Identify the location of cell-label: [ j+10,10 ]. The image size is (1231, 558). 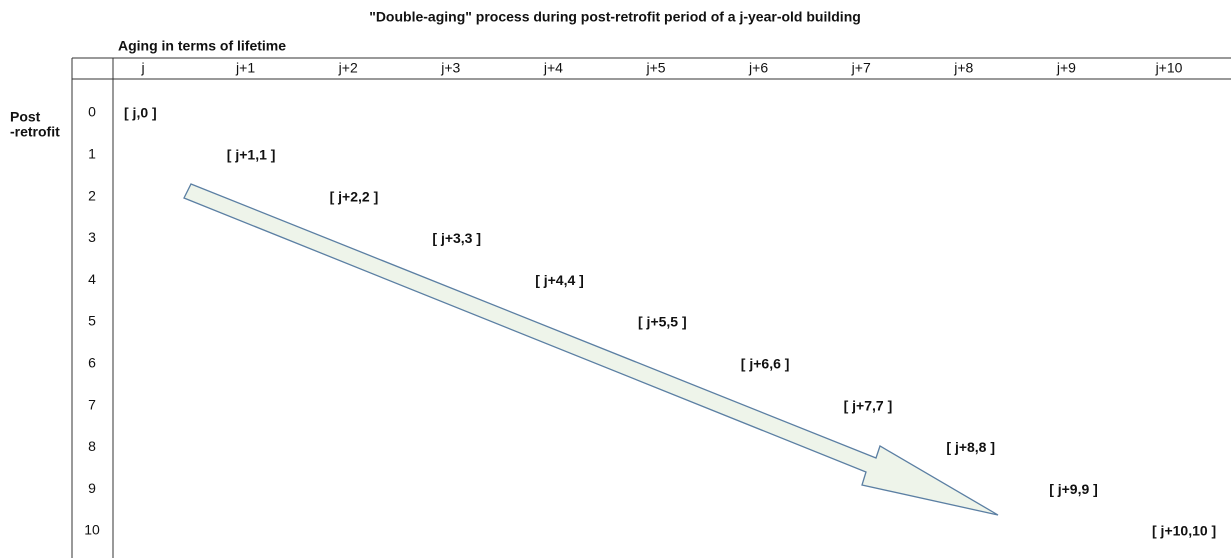
(1184, 531).